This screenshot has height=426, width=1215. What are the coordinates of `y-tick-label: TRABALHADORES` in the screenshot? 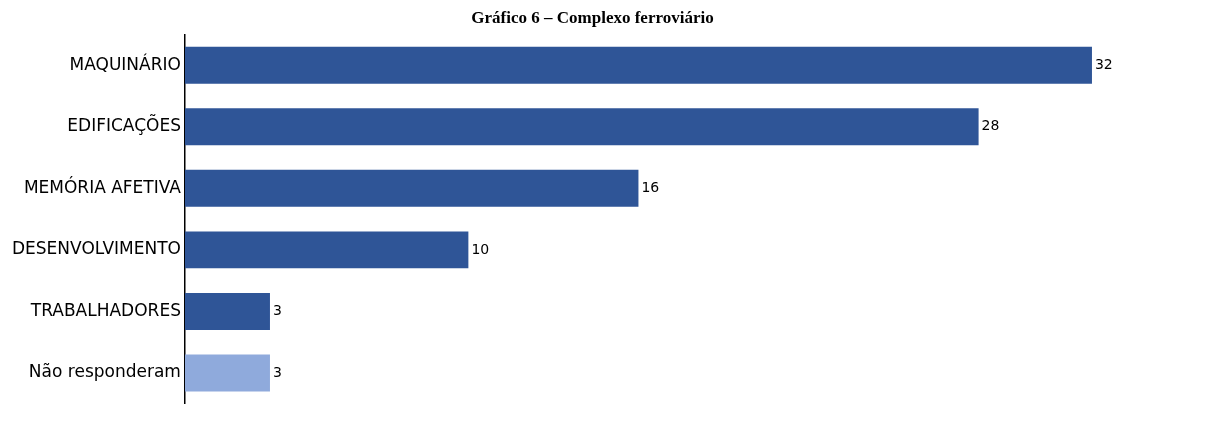 It's located at (105, 309).